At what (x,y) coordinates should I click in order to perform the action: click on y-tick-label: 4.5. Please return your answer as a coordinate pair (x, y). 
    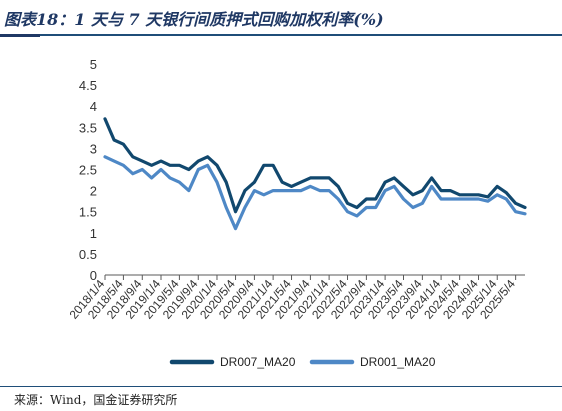
    Looking at the image, I should click on (88, 85).